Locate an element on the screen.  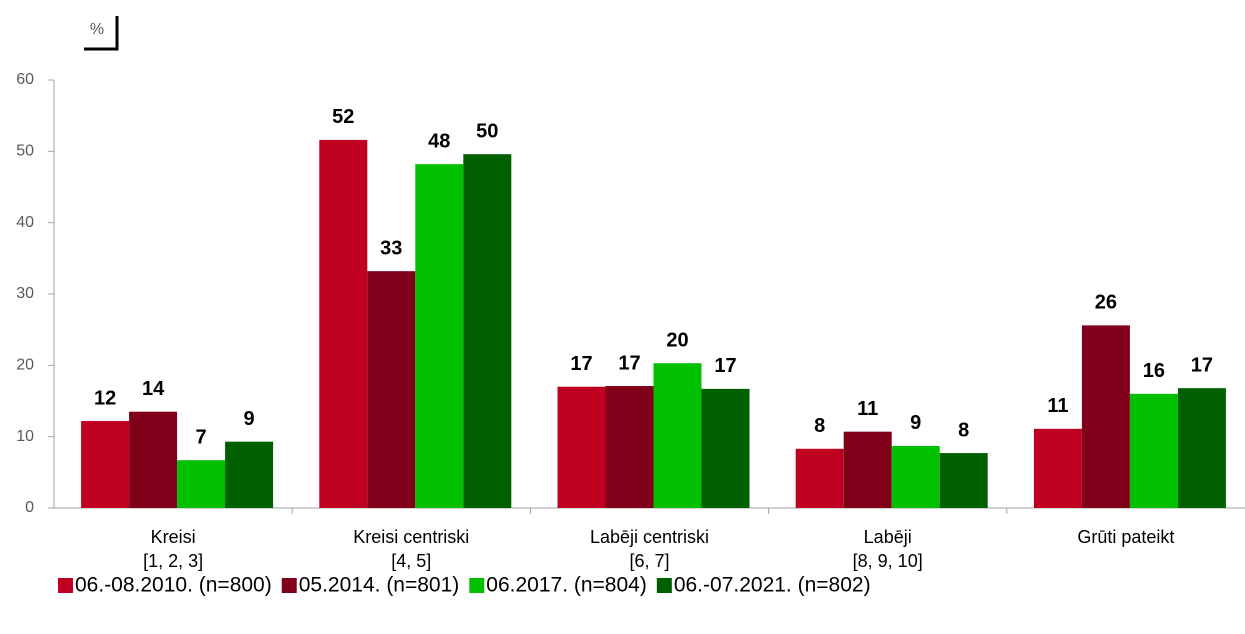
x-tick-label: Labēji is located at coordinates (888, 537).